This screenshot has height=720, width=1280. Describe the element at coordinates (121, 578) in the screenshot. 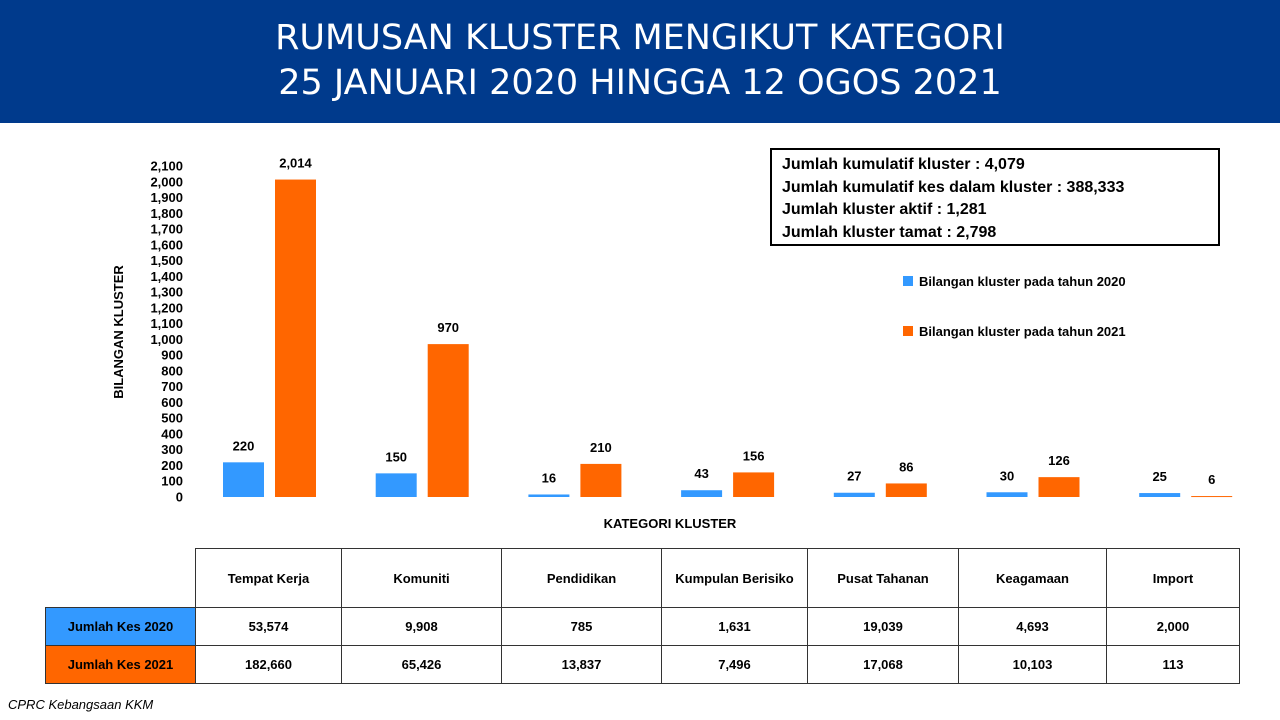

I see `table-corner` at that location.